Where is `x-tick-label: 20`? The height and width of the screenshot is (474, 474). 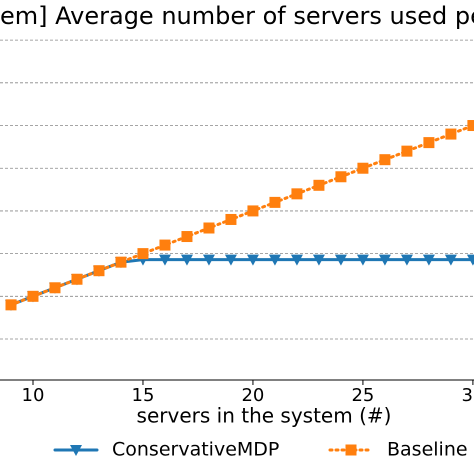
x-tick-label: 20 is located at coordinates (252, 395).